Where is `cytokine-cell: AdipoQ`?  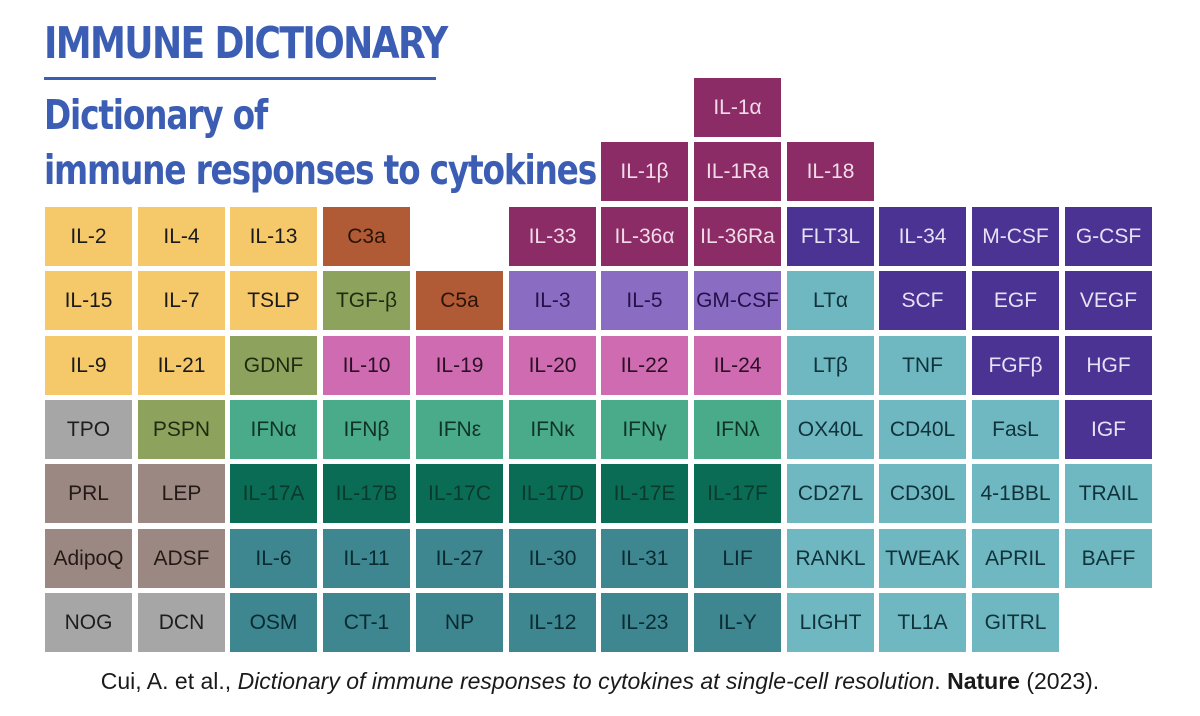 cytokine-cell: AdipoQ is located at coordinates (88, 558).